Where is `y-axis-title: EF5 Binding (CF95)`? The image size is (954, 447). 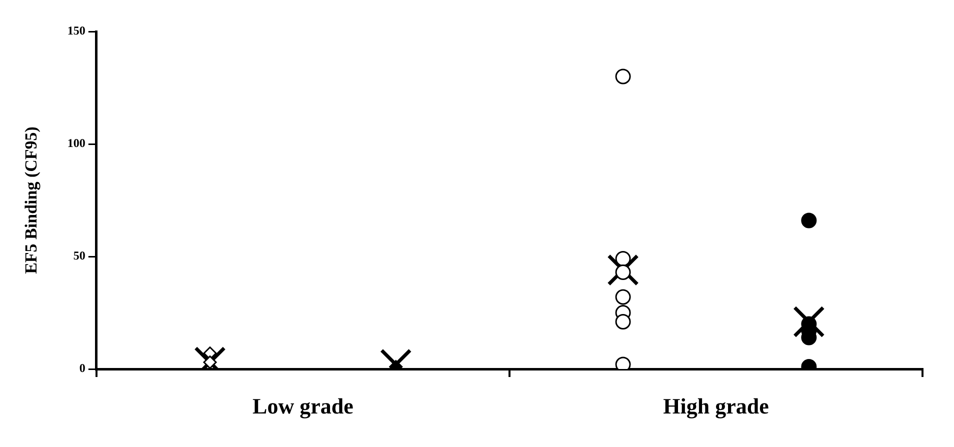 y-axis-title: EF5 Binding (CF95) is located at coordinates (31, 200).